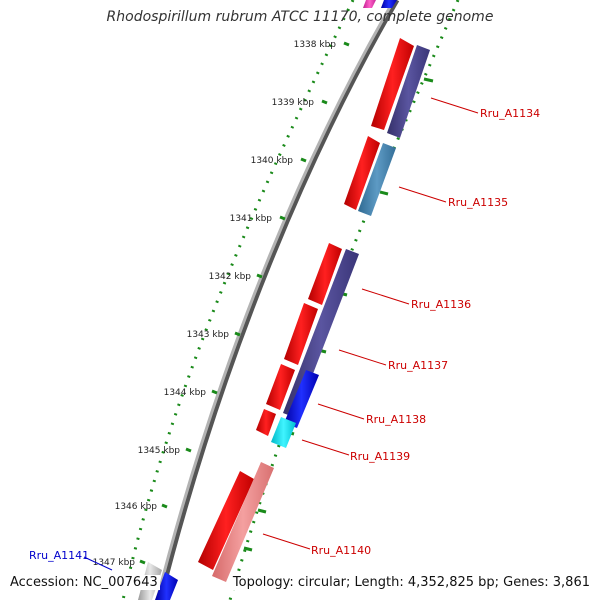 This screenshot has width=600, height=600. I want to click on tick-label-1347: 1347 kbp, so click(114, 563).